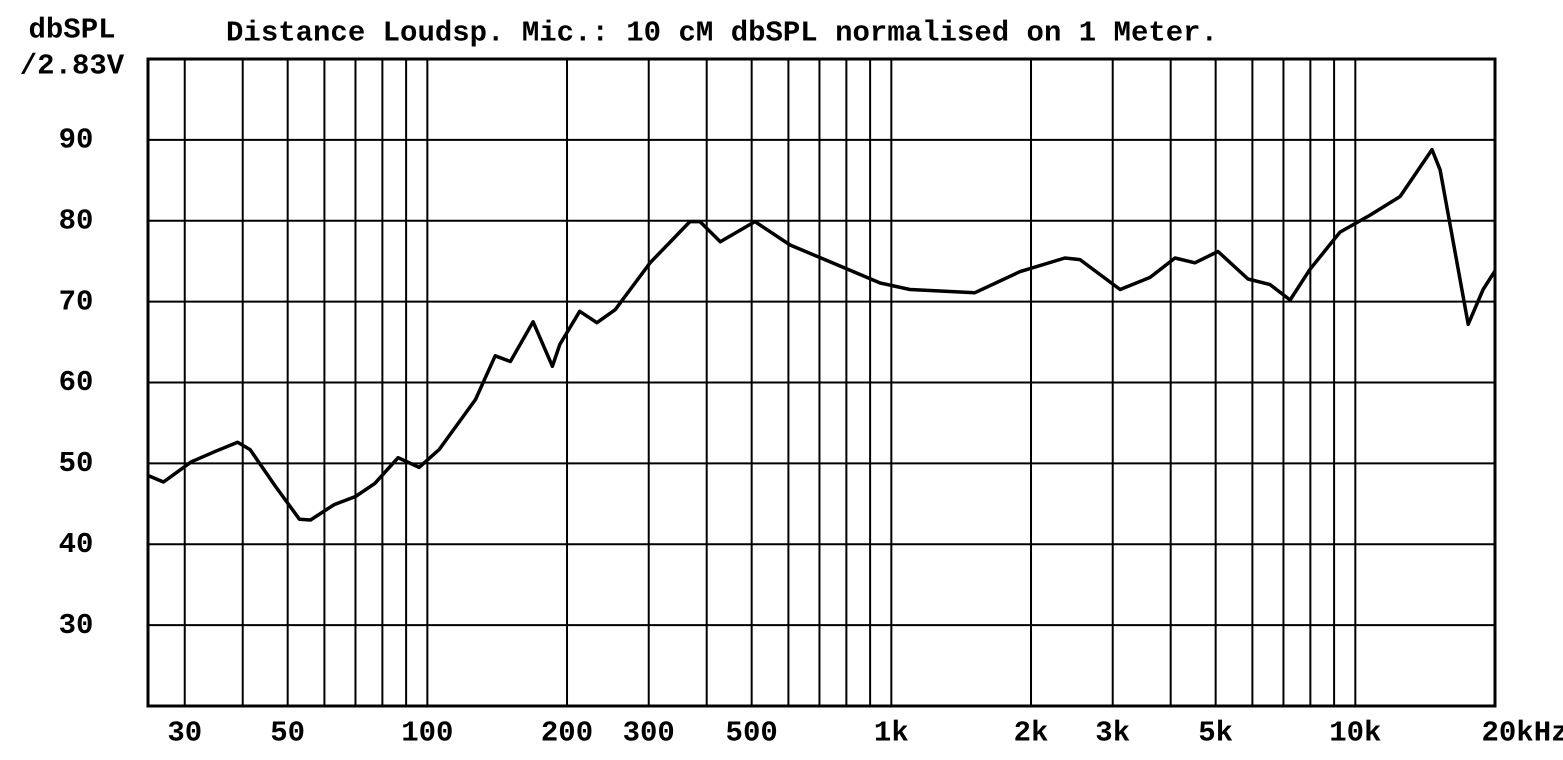  Describe the element at coordinates (287, 733) in the screenshot. I see `x-tick-label: 50` at that location.